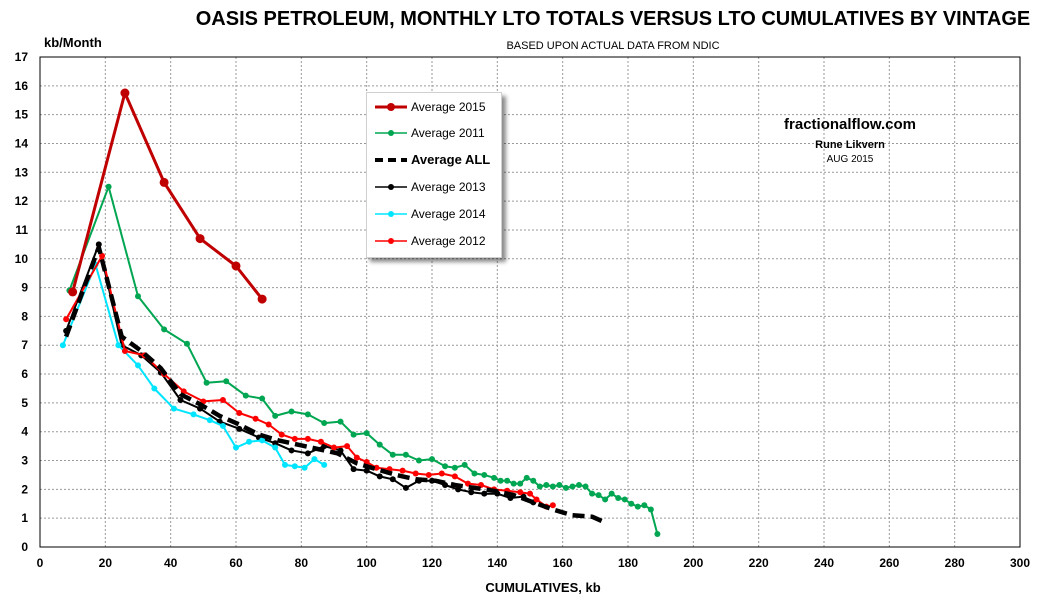 This screenshot has height=601, width=1056. What do you see at coordinates (759, 563) in the screenshot?
I see `x-tick-label: 220` at bounding box center [759, 563].